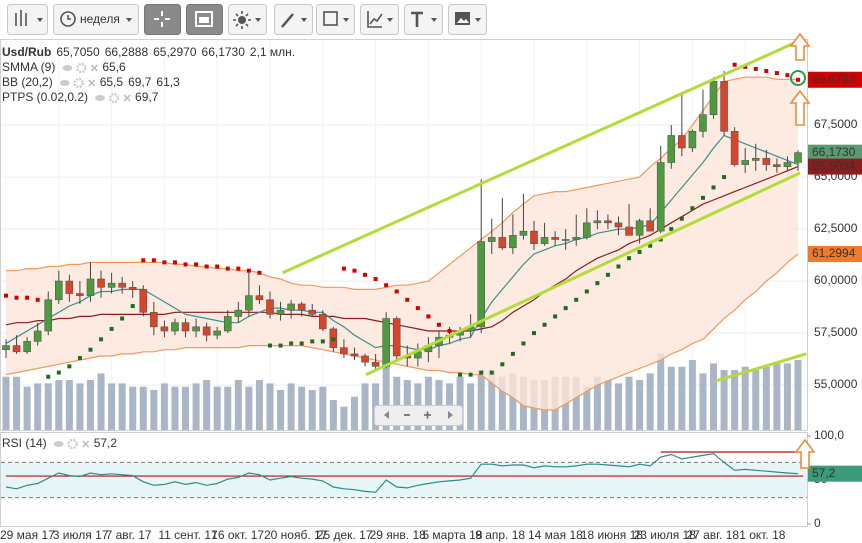 The image size is (862, 543). I want to click on y-tick-label: 100,0, so click(829, 435).